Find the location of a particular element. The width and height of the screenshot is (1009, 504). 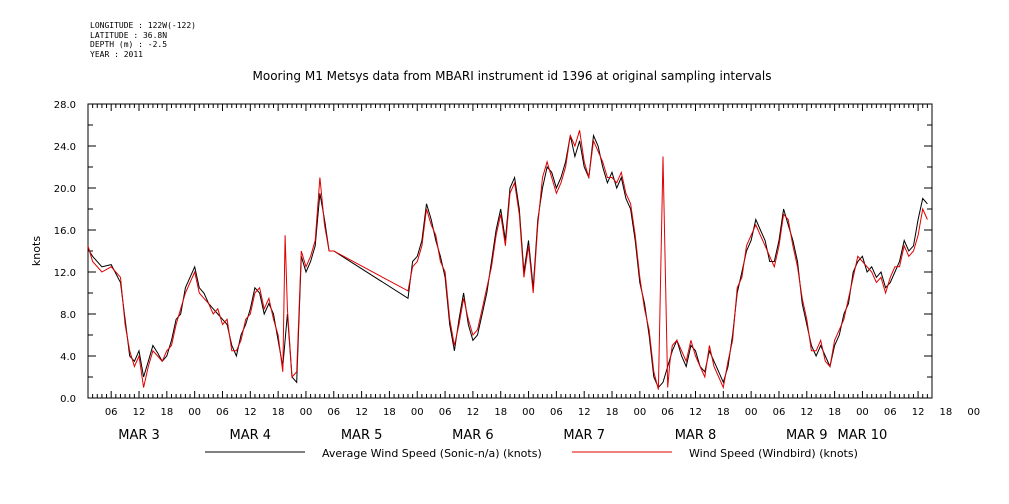

y-axis-label: knots is located at coordinates (36, 251).